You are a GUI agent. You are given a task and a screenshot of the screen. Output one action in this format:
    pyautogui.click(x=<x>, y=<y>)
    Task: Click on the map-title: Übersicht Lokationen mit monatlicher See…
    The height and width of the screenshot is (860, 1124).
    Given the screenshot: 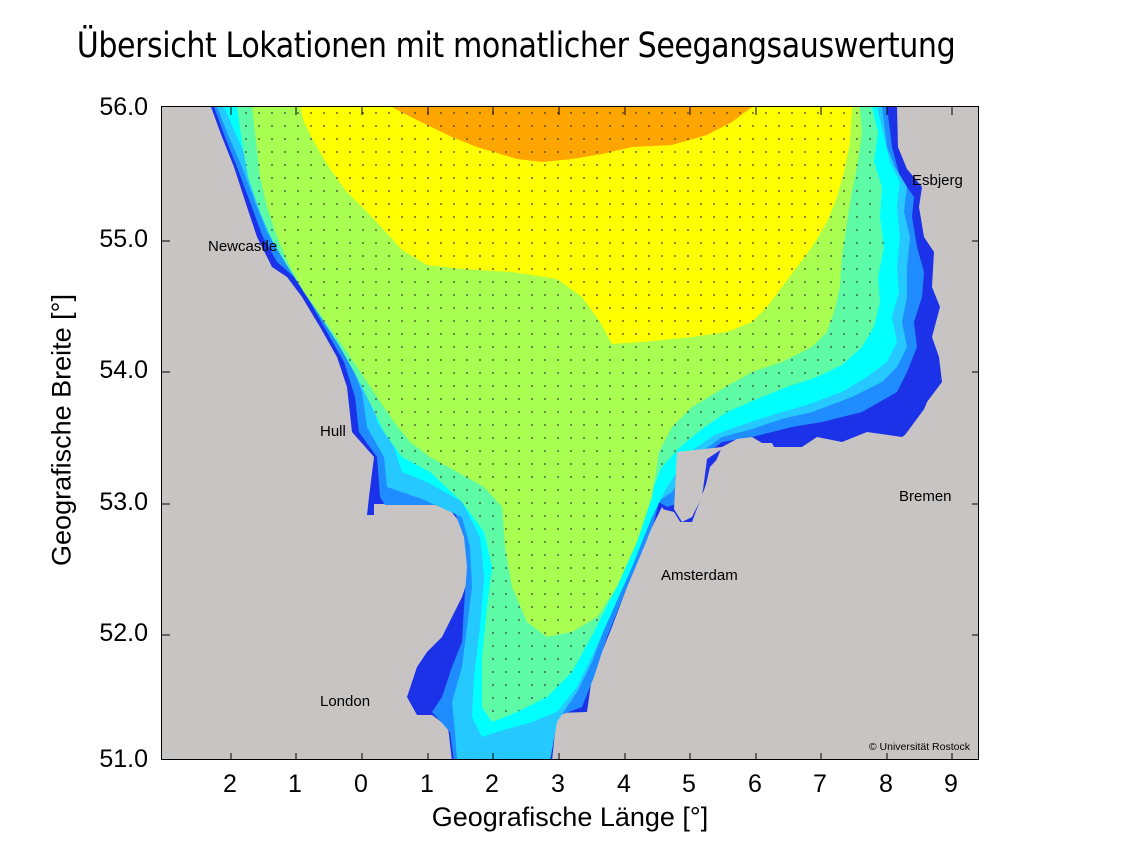 What is the action you would take?
    pyautogui.click(x=516, y=46)
    